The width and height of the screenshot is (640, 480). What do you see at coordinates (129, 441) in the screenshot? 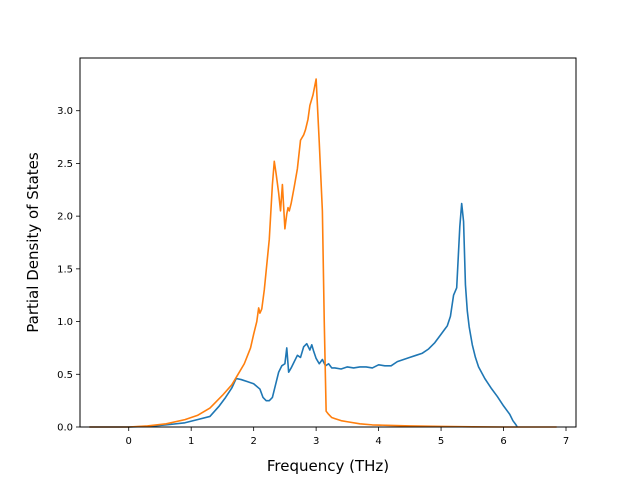
I see `x-tick-label: 0` at bounding box center [129, 441].